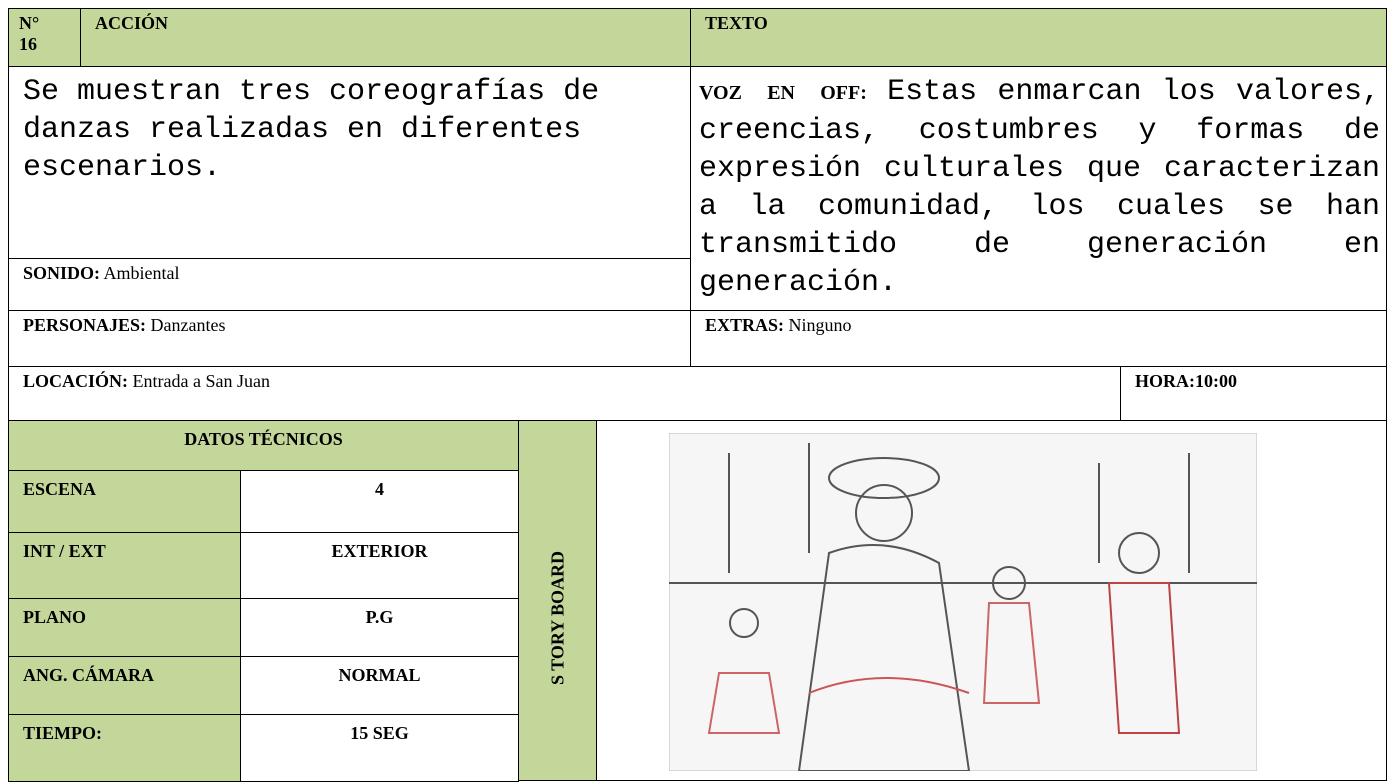 This screenshot has width=1395, height=782. I want to click on datos-row-value: 15 SEG, so click(379, 733).